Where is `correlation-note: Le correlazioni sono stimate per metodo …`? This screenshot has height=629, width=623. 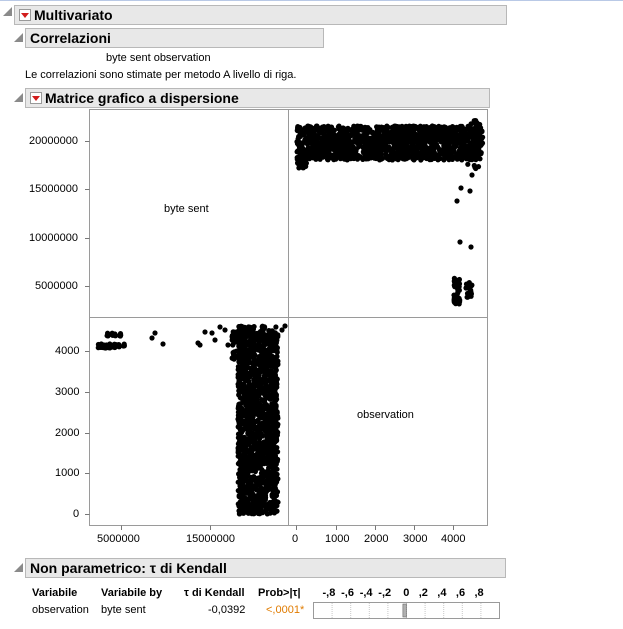
correlation-note: Le correlazioni sono stimate per metodo … is located at coordinates (161, 75).